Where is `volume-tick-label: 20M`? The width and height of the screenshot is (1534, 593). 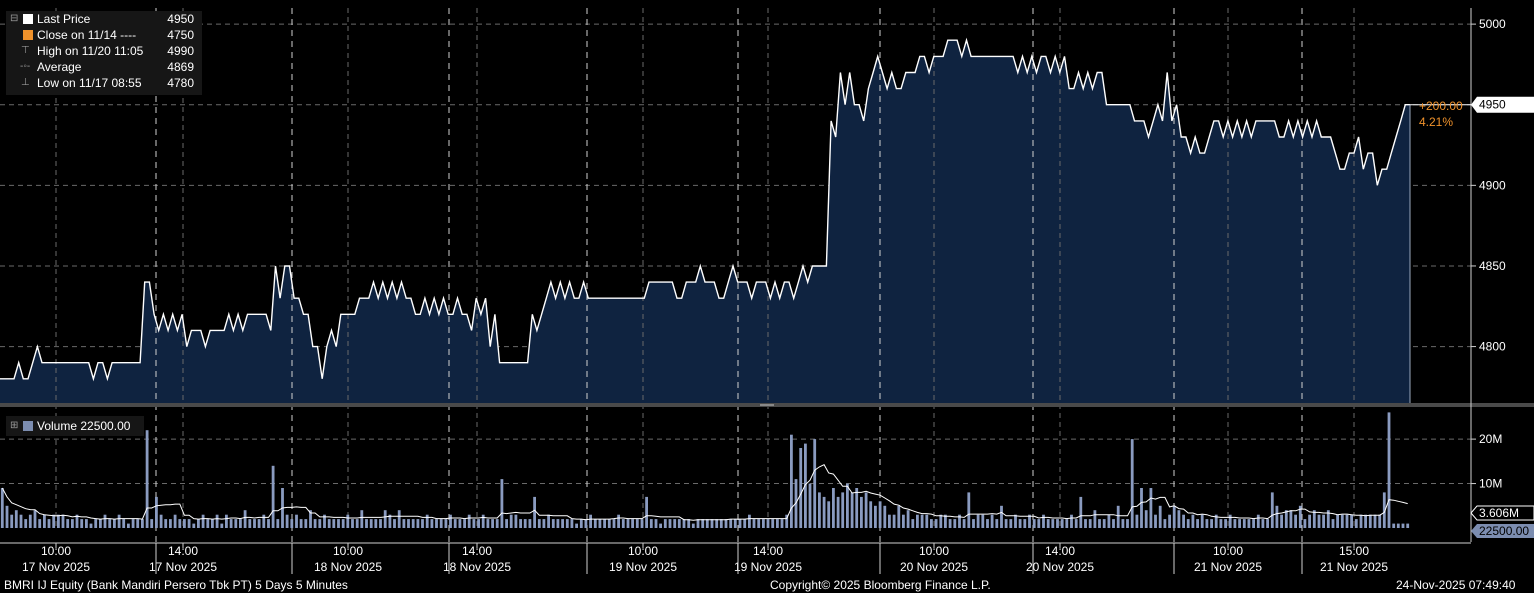
volume-tick-label: 20M is located at coordinates (1490, 439).